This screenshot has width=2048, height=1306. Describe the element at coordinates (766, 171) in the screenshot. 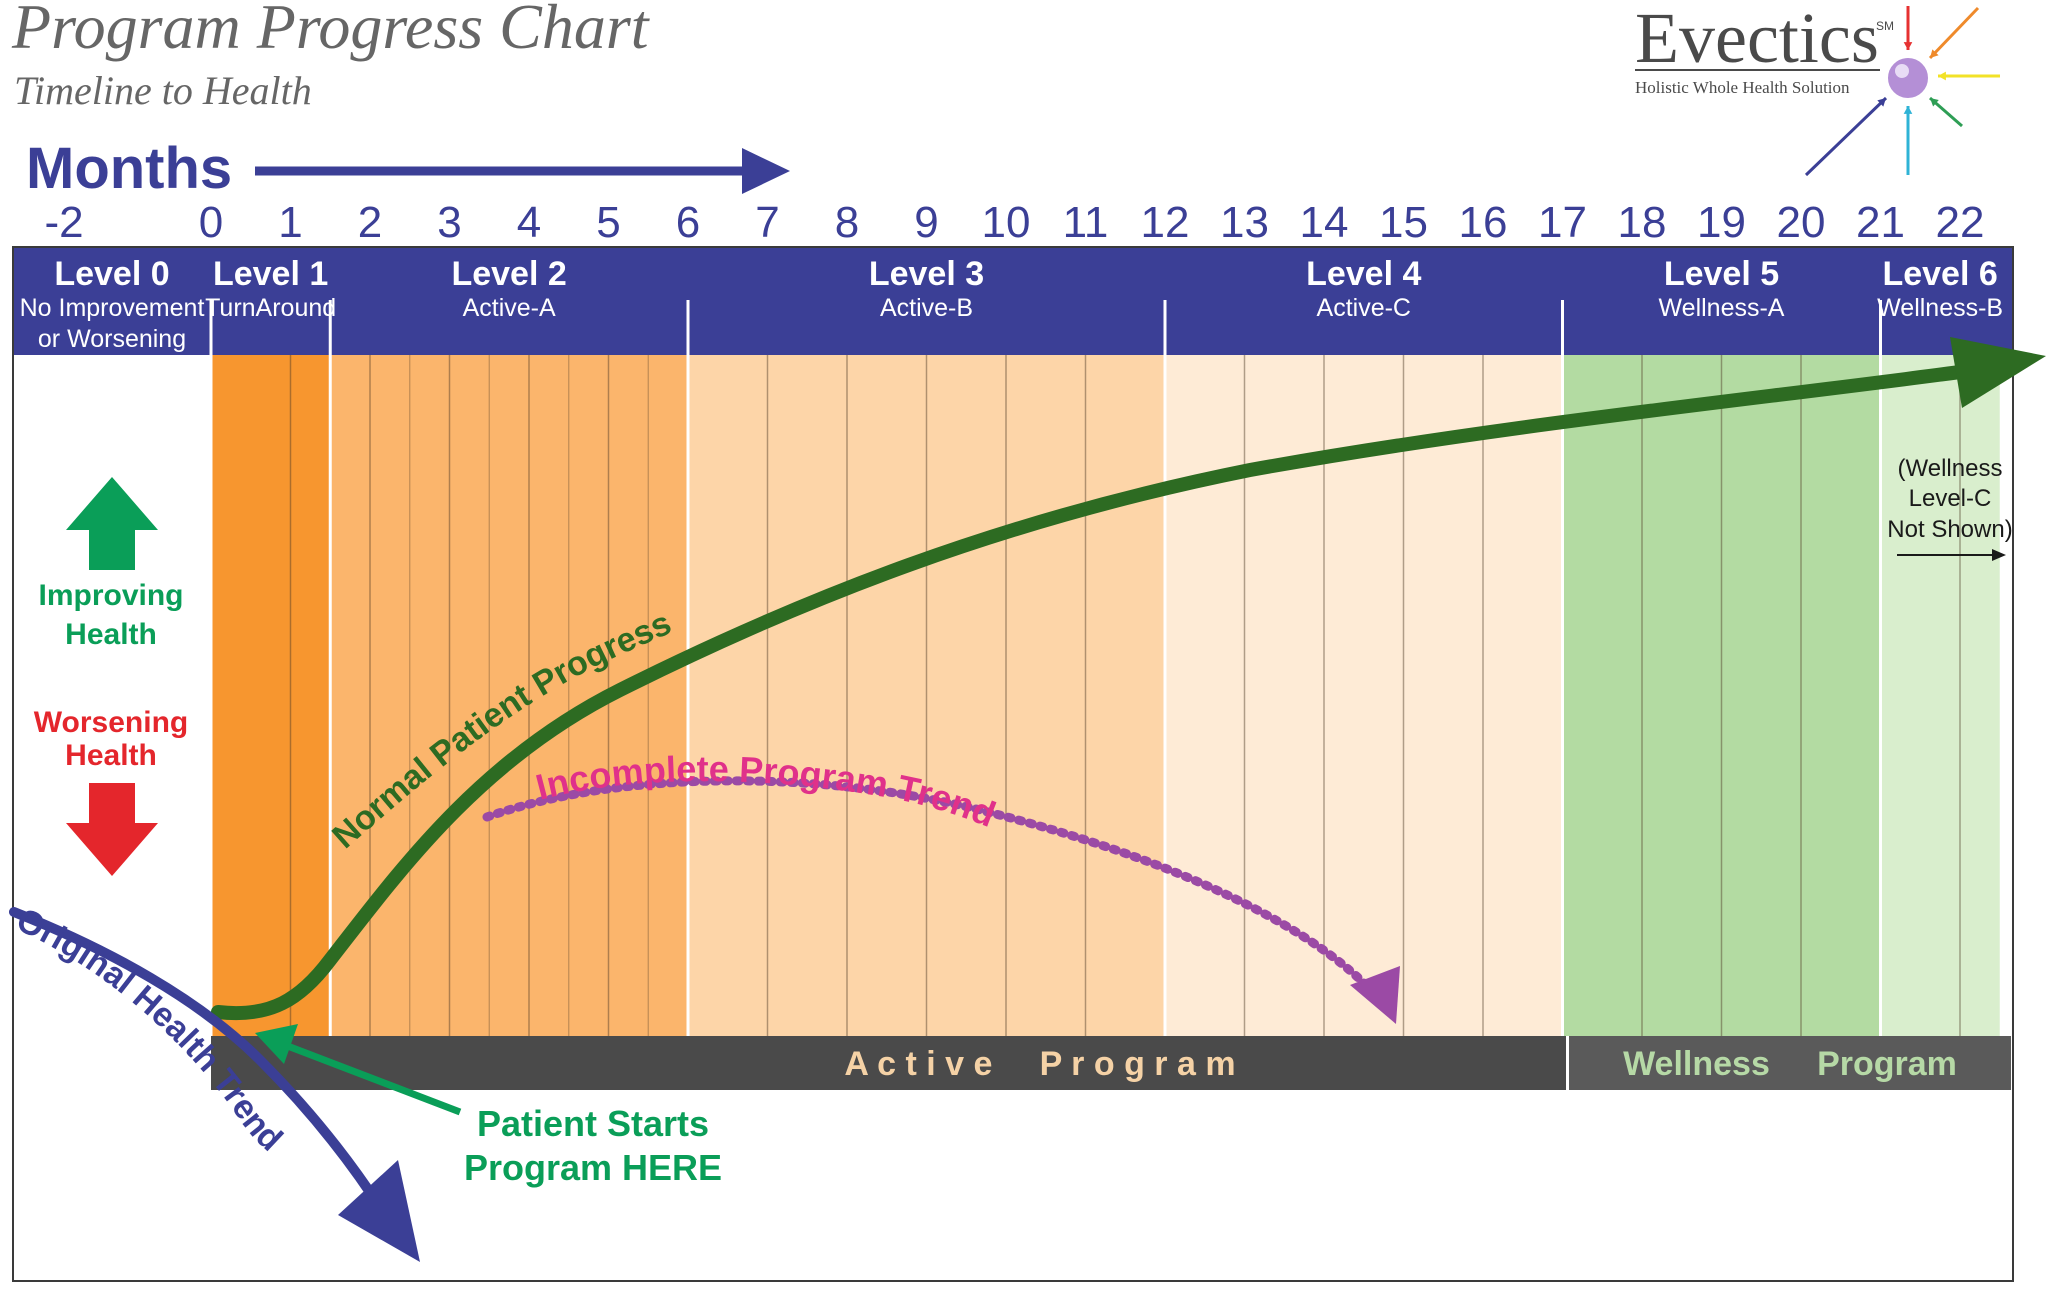

I see `months-arrow-head` at that location.